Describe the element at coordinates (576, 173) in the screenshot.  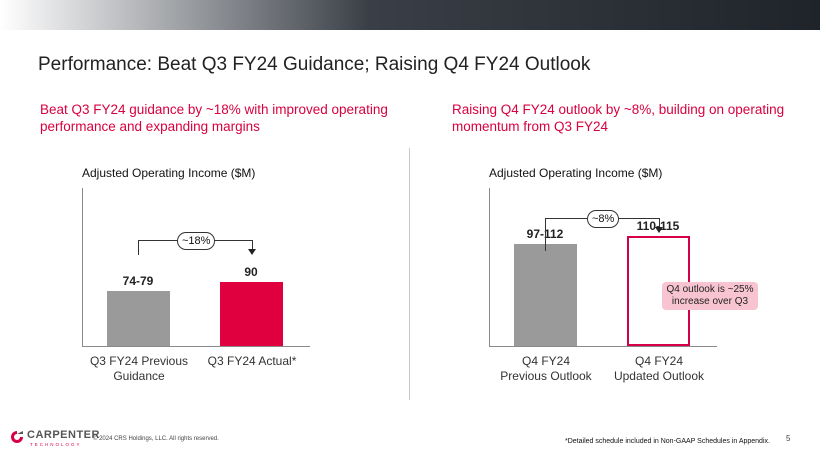
I see `right-chart-title: Adjusted Operating Income ($M)` at that location.